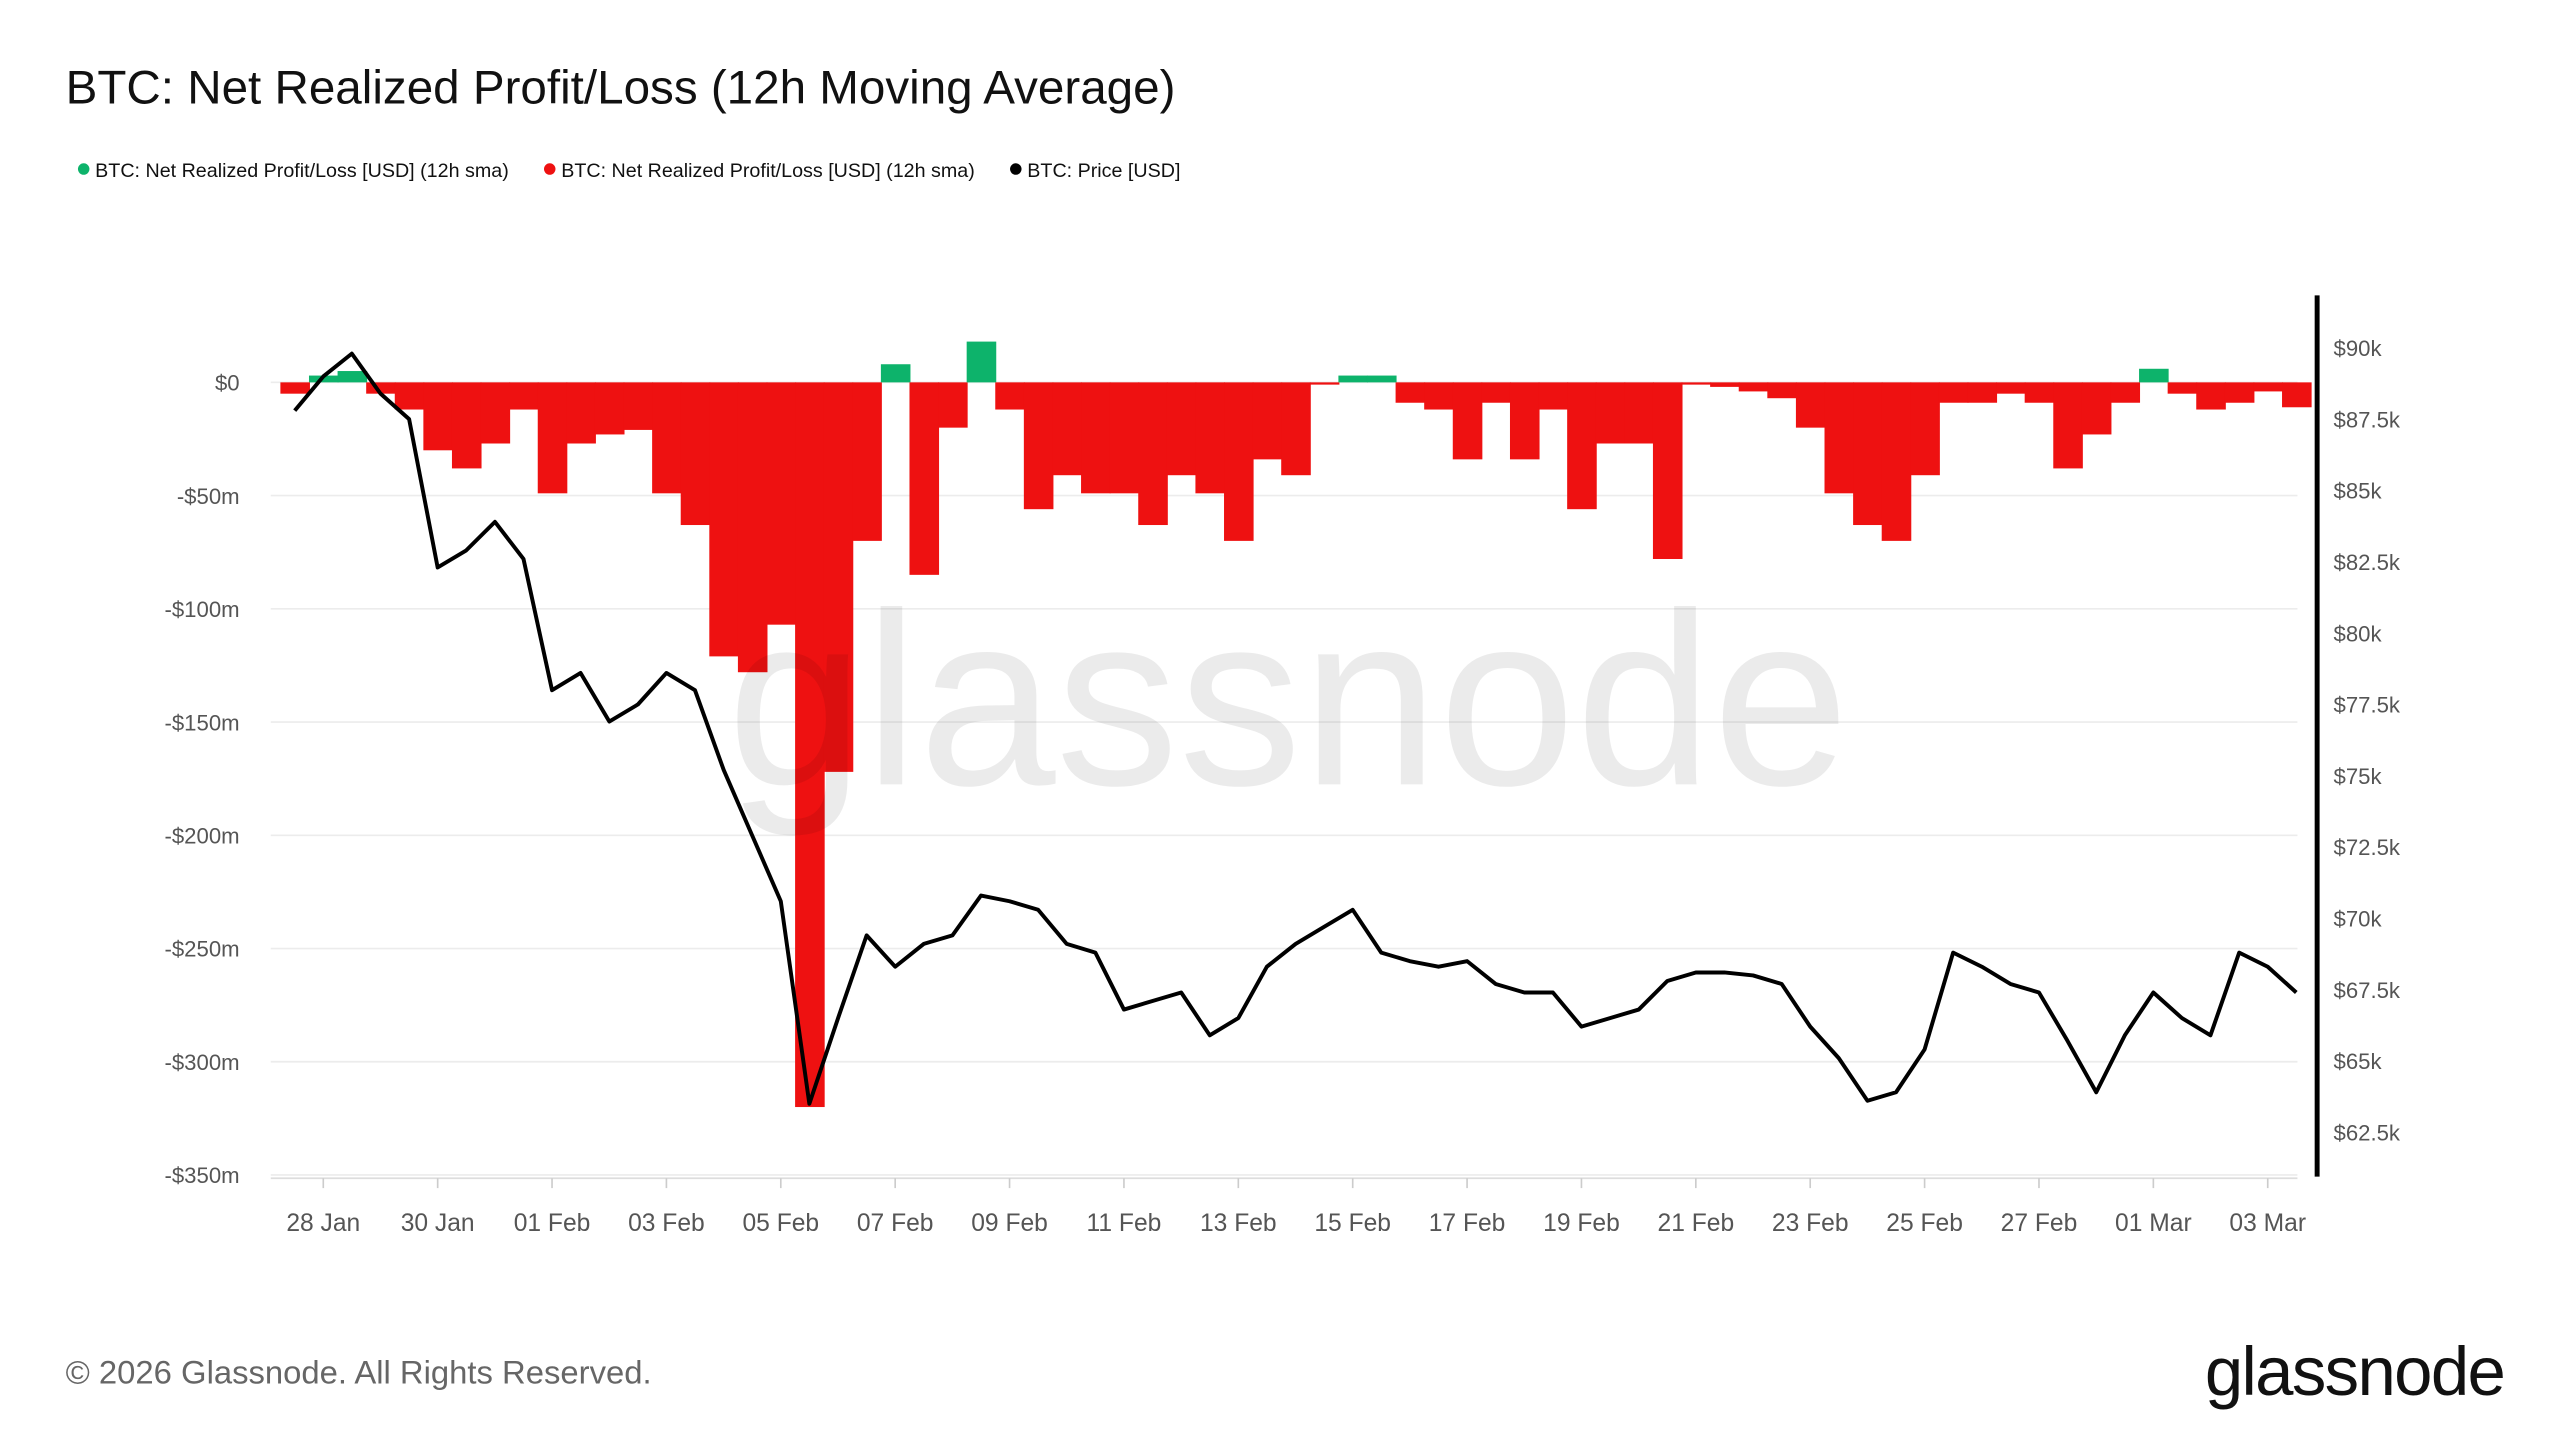 The image size is (2560, 1440). I want to click on right-tick-label: $67.5k, so click(2367, 990).